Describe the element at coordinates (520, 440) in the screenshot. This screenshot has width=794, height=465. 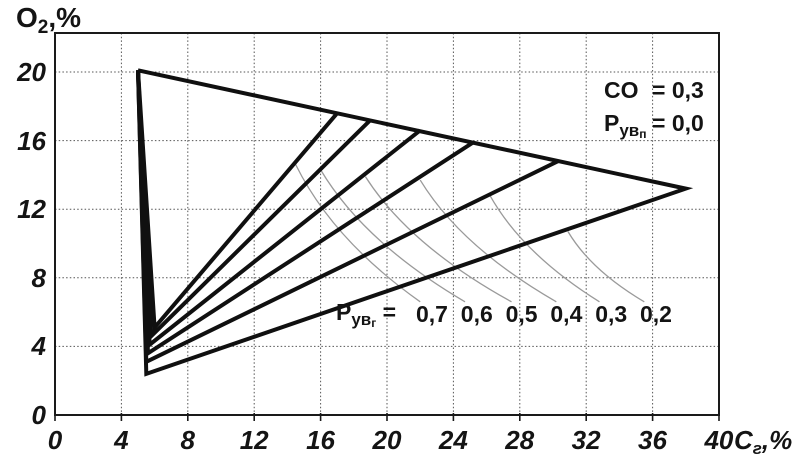
I see `x-tick-label: 28` at that location.